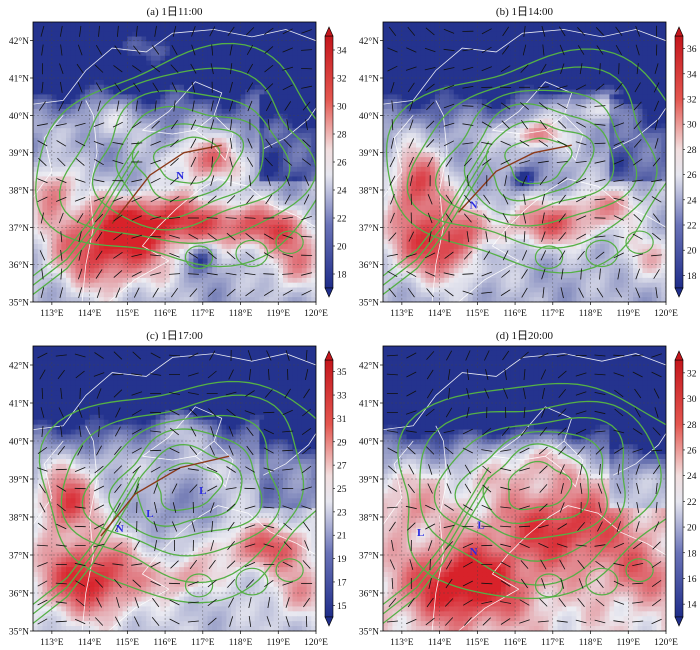 This screenshot has width=700, height=650. I want to click on colorbar-tick-label-c: 23, so click(342, 513).